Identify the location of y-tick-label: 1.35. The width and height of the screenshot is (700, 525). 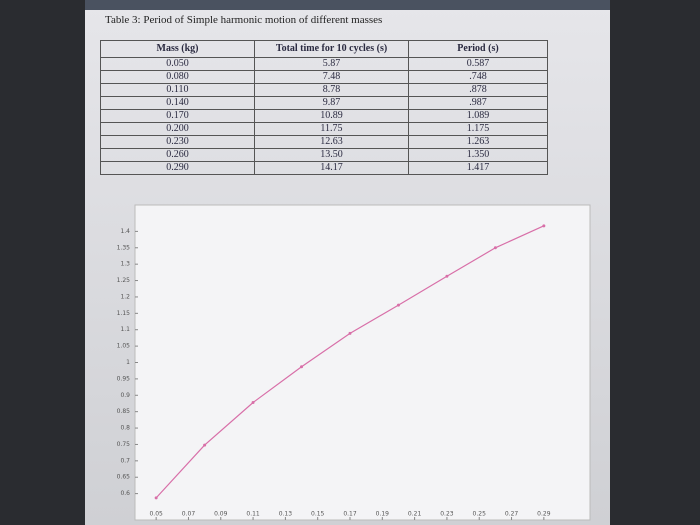
(124, 247).